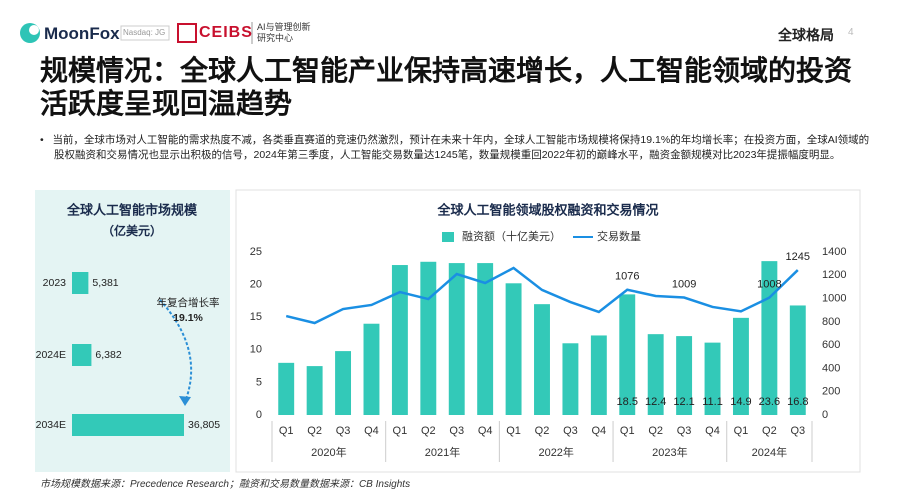 The height and width of the screenshot is (489, 900). I want to click on line-series, so click(542, 295).